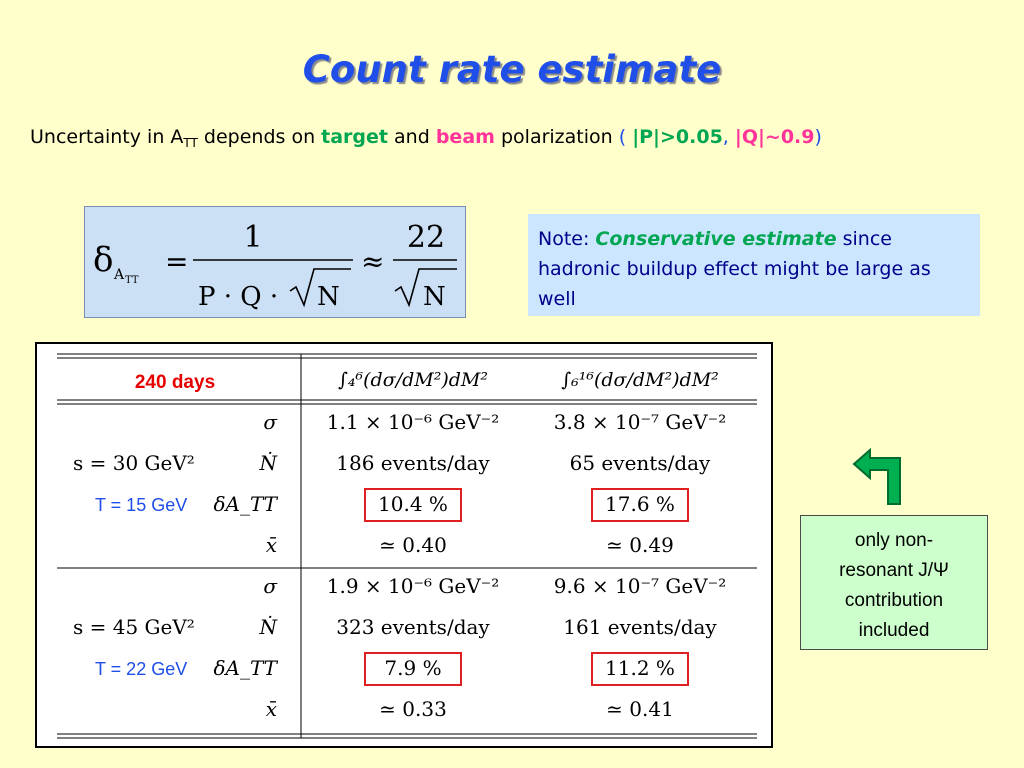 This screenshot has width=1024, height=768. Describe the element at coordinates (876, 476) in the screenshot. I see `arrow-up-left-icon` at that location.